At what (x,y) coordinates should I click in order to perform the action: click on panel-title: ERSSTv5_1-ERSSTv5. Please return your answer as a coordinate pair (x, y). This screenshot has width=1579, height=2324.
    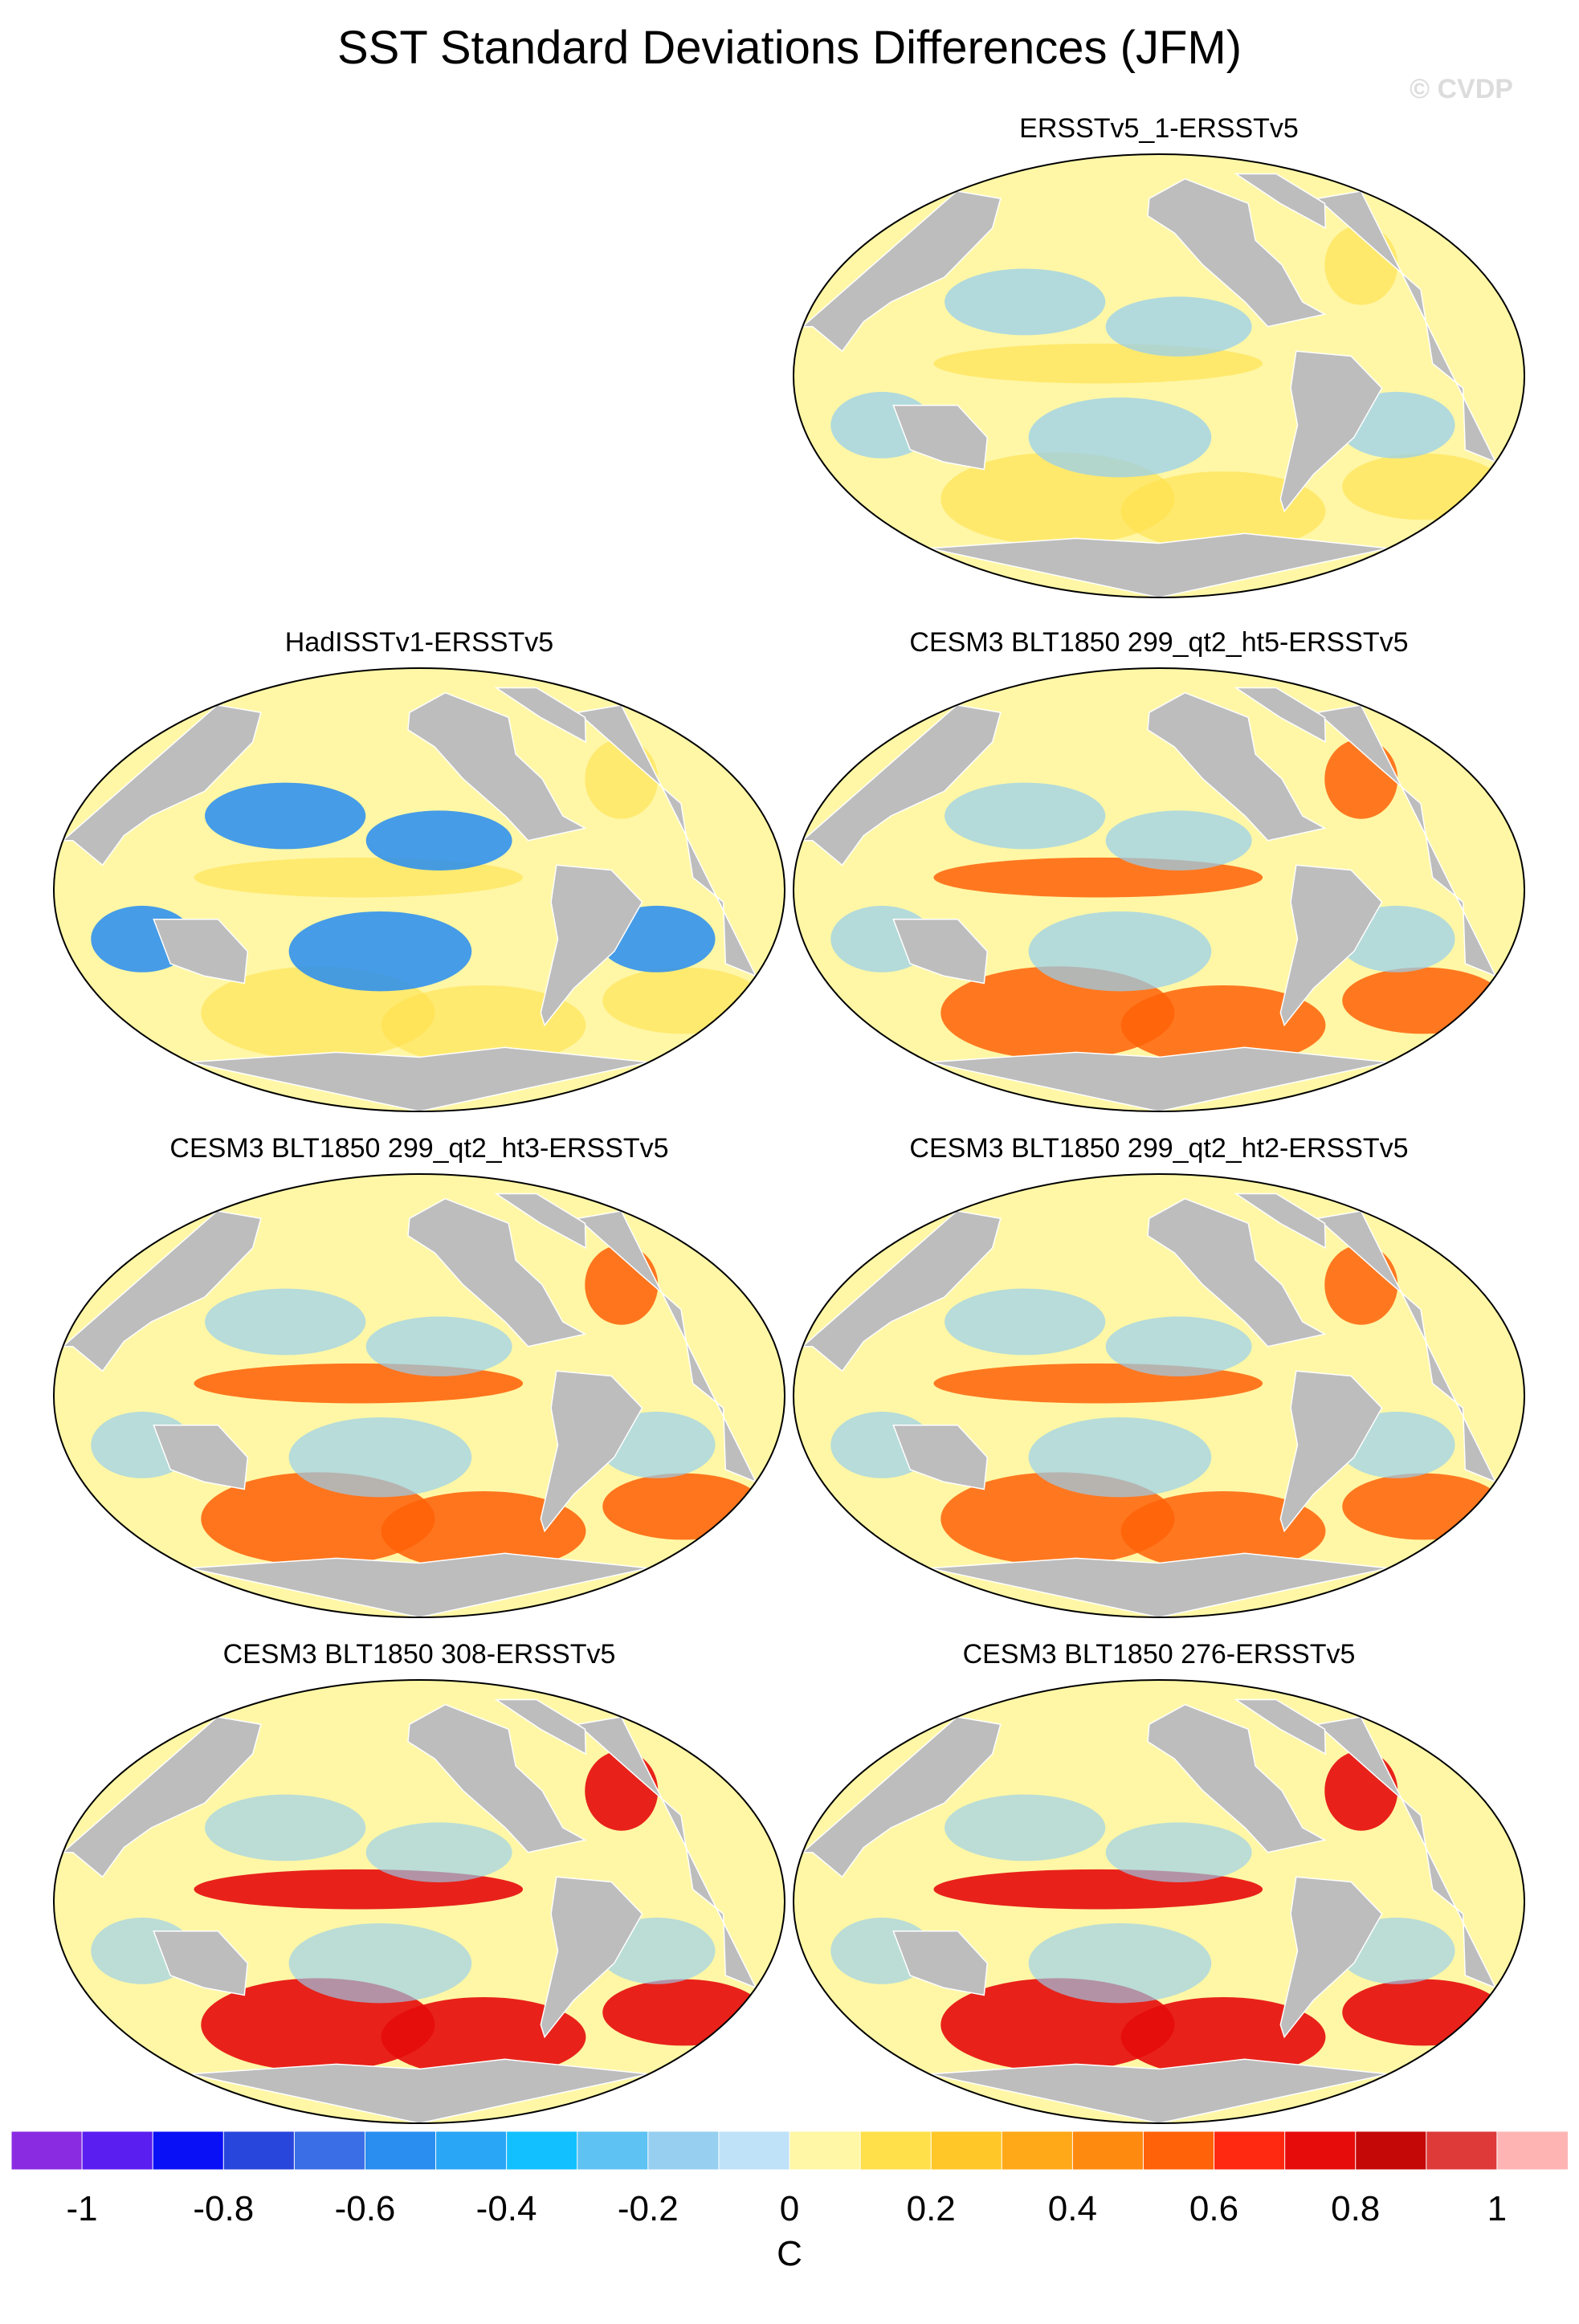
    Looking at the image, I should click on (1159, 129).